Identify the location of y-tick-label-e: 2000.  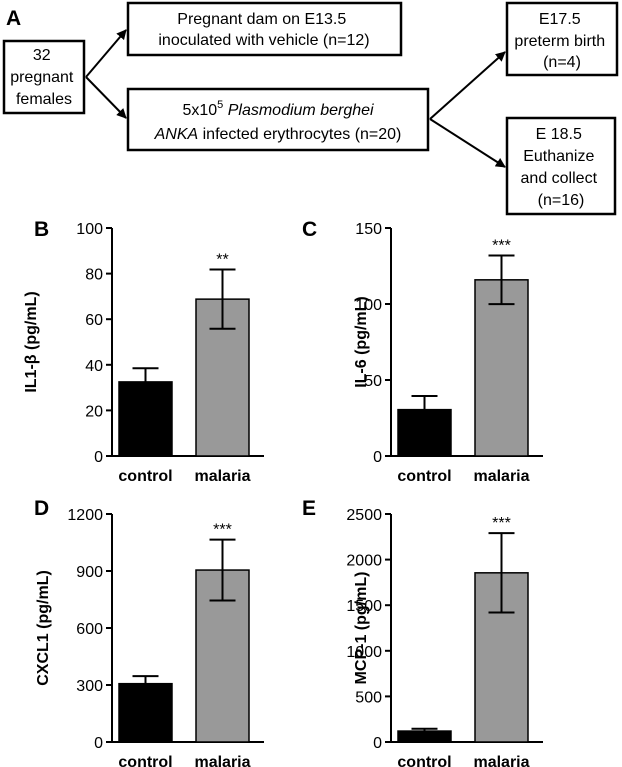
(364, 561).